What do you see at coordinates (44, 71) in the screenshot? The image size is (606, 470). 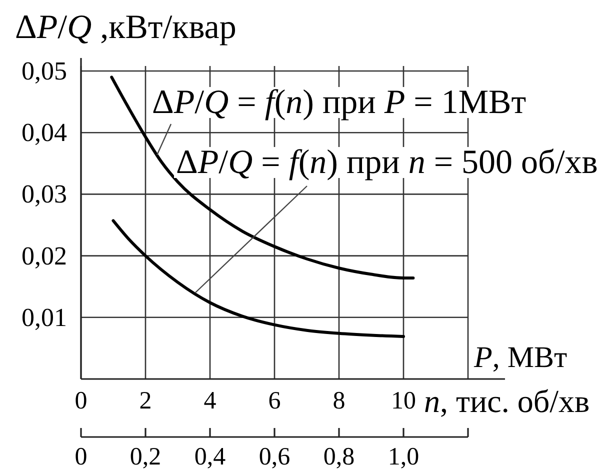 I see `y-tick-label: 0,05` at bounding box center [44, 71].